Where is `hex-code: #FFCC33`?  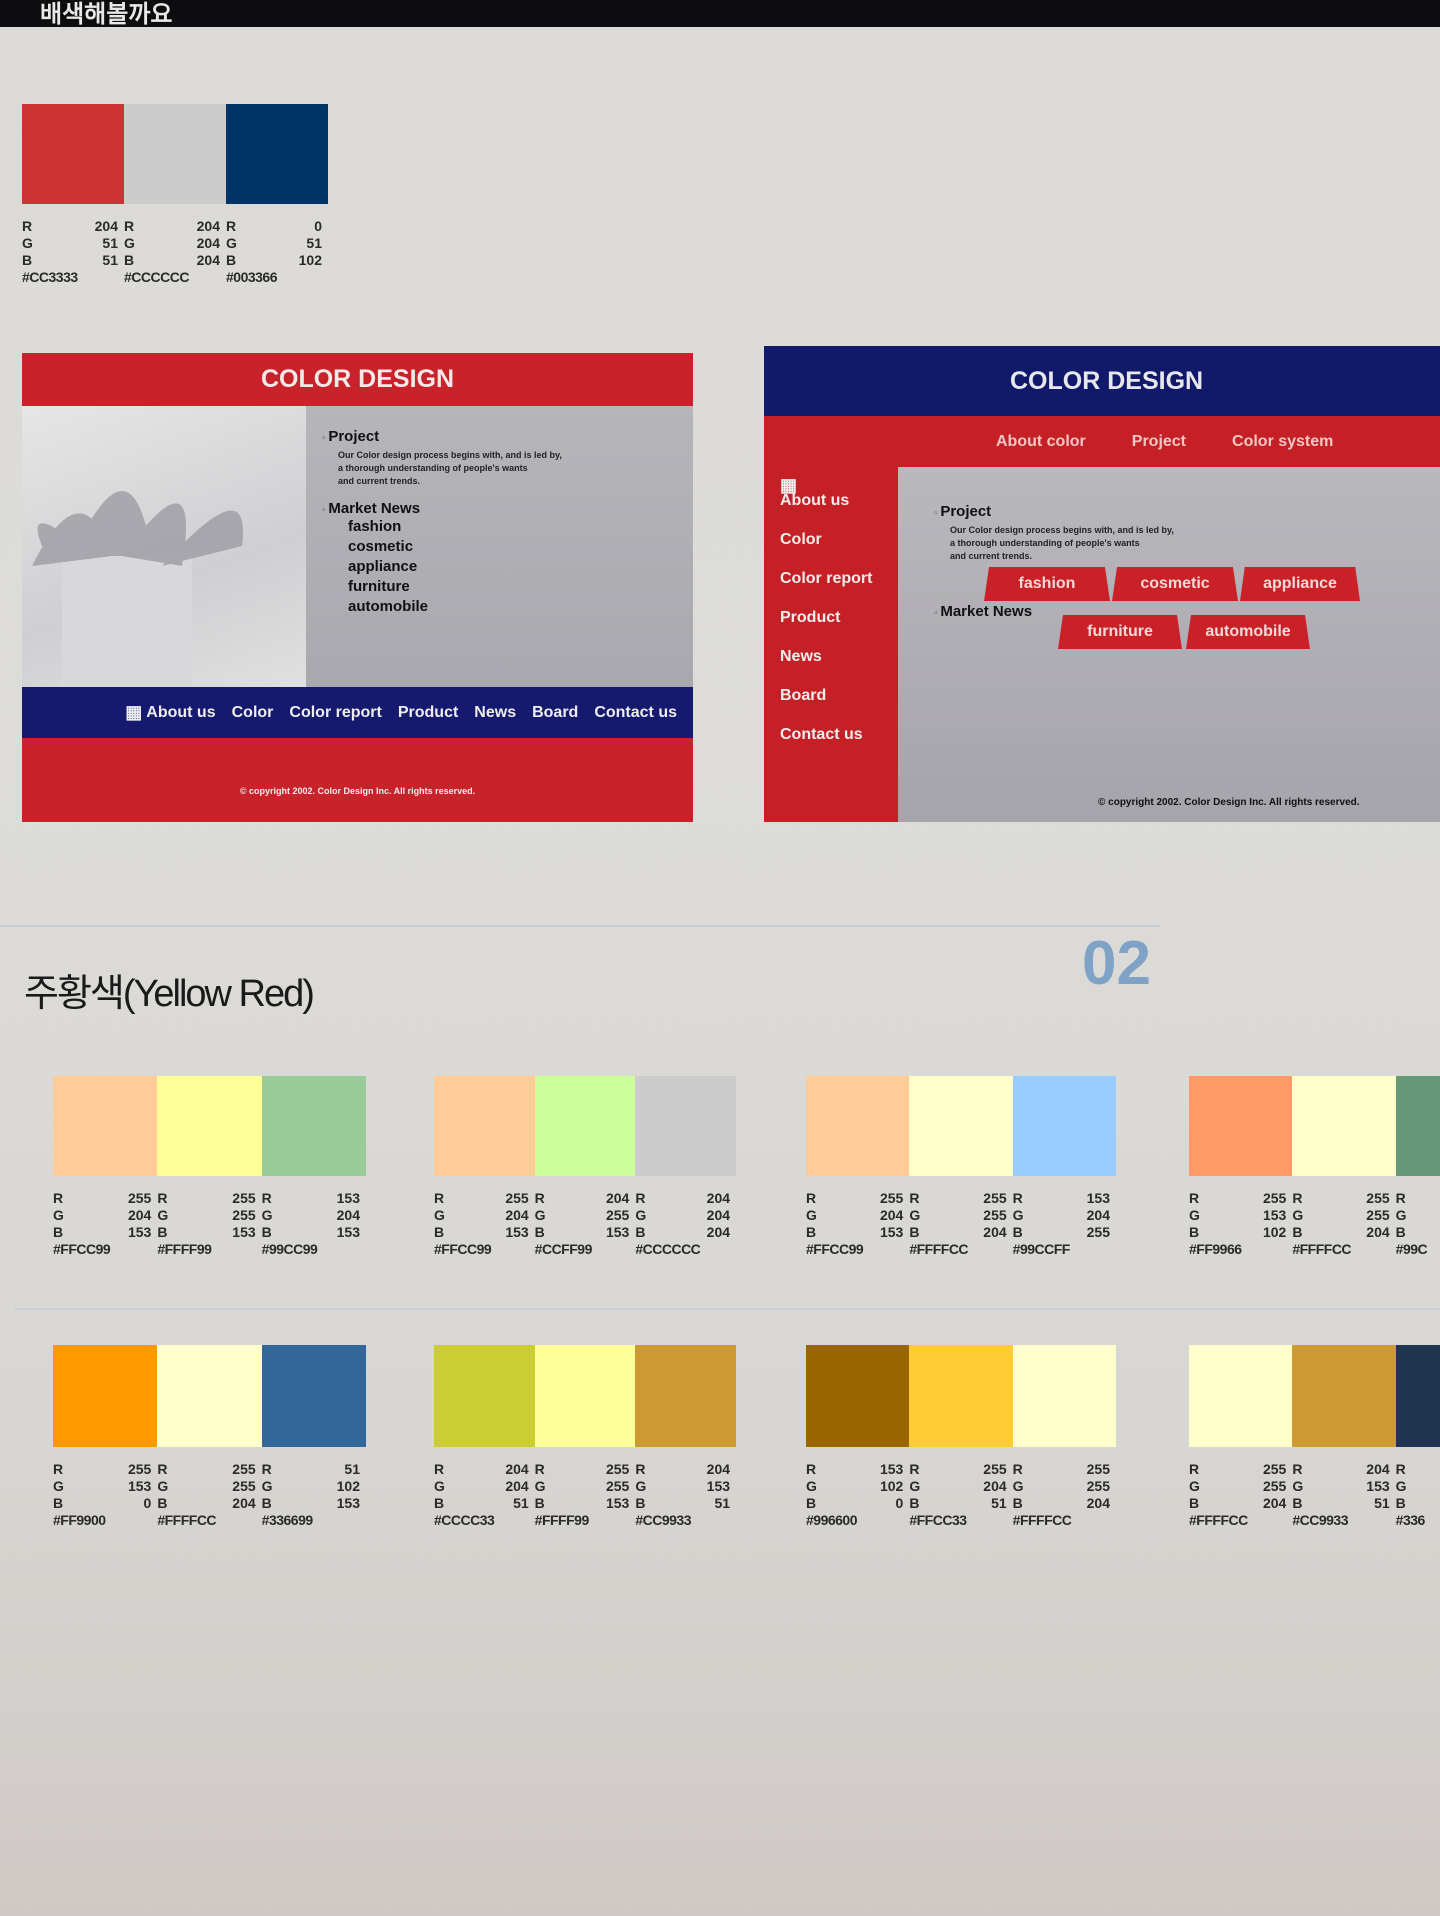
hex-code: #FFCC33 is located at coordinates (938, 1520).